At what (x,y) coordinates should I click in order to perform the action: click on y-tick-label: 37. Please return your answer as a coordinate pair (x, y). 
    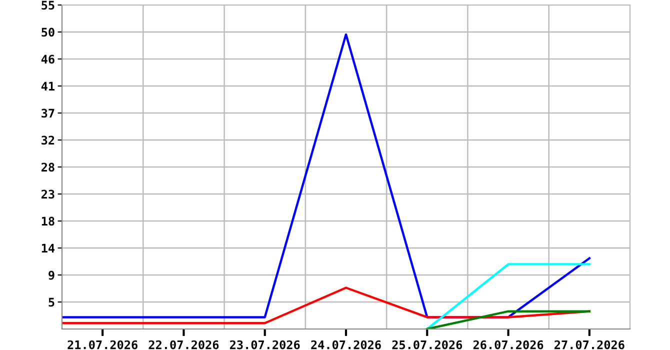
    Looking at the image, I should click on (48, 113).